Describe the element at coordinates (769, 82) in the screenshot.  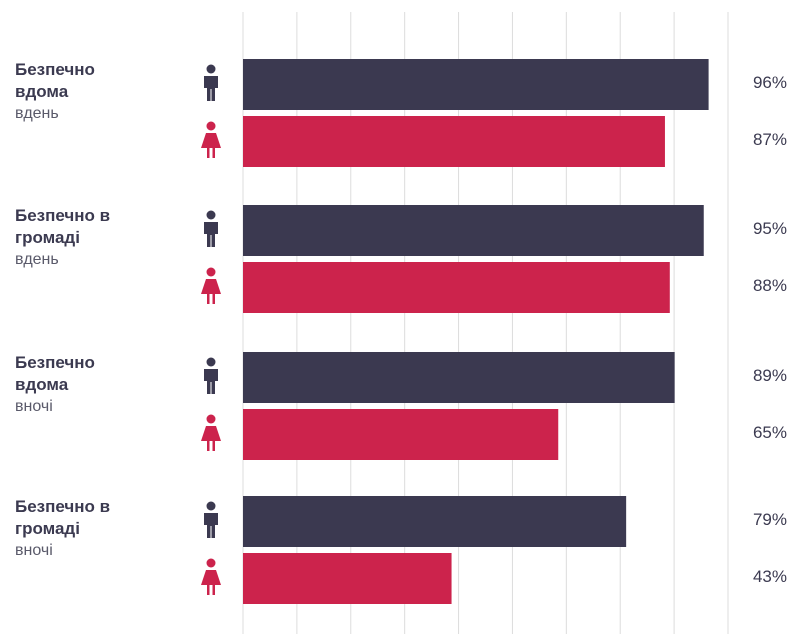
I see `value-label: 96%` at that location.